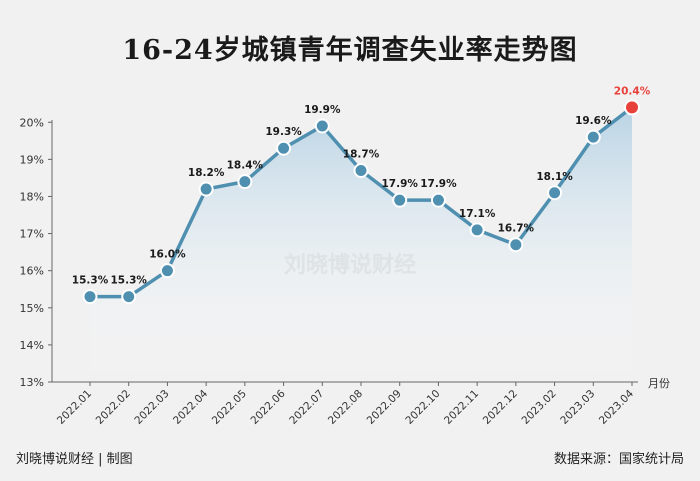 The width and height of the screenshot is (700, 481). Describe the element at coordinates (632, 91) in the screenshot. I see `data-label: 20.4%` at that location.